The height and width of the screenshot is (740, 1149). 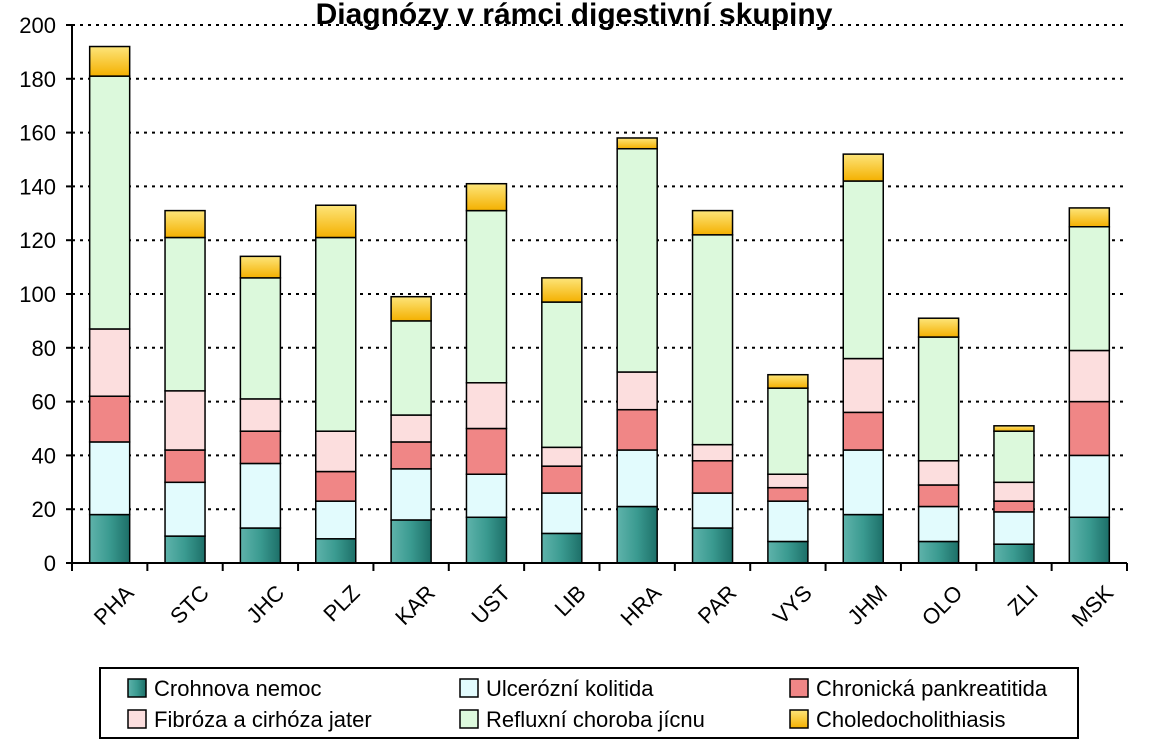 I want to click on y-tick-label-80: 80, so click(x=44, y=348).